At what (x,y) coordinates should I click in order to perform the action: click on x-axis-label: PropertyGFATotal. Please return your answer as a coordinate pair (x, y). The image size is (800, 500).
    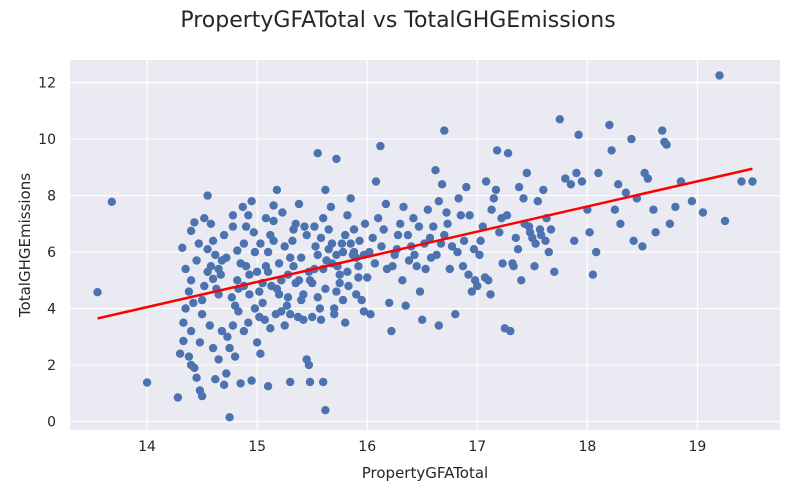
    Looking at the image, I should click on (425, 473).